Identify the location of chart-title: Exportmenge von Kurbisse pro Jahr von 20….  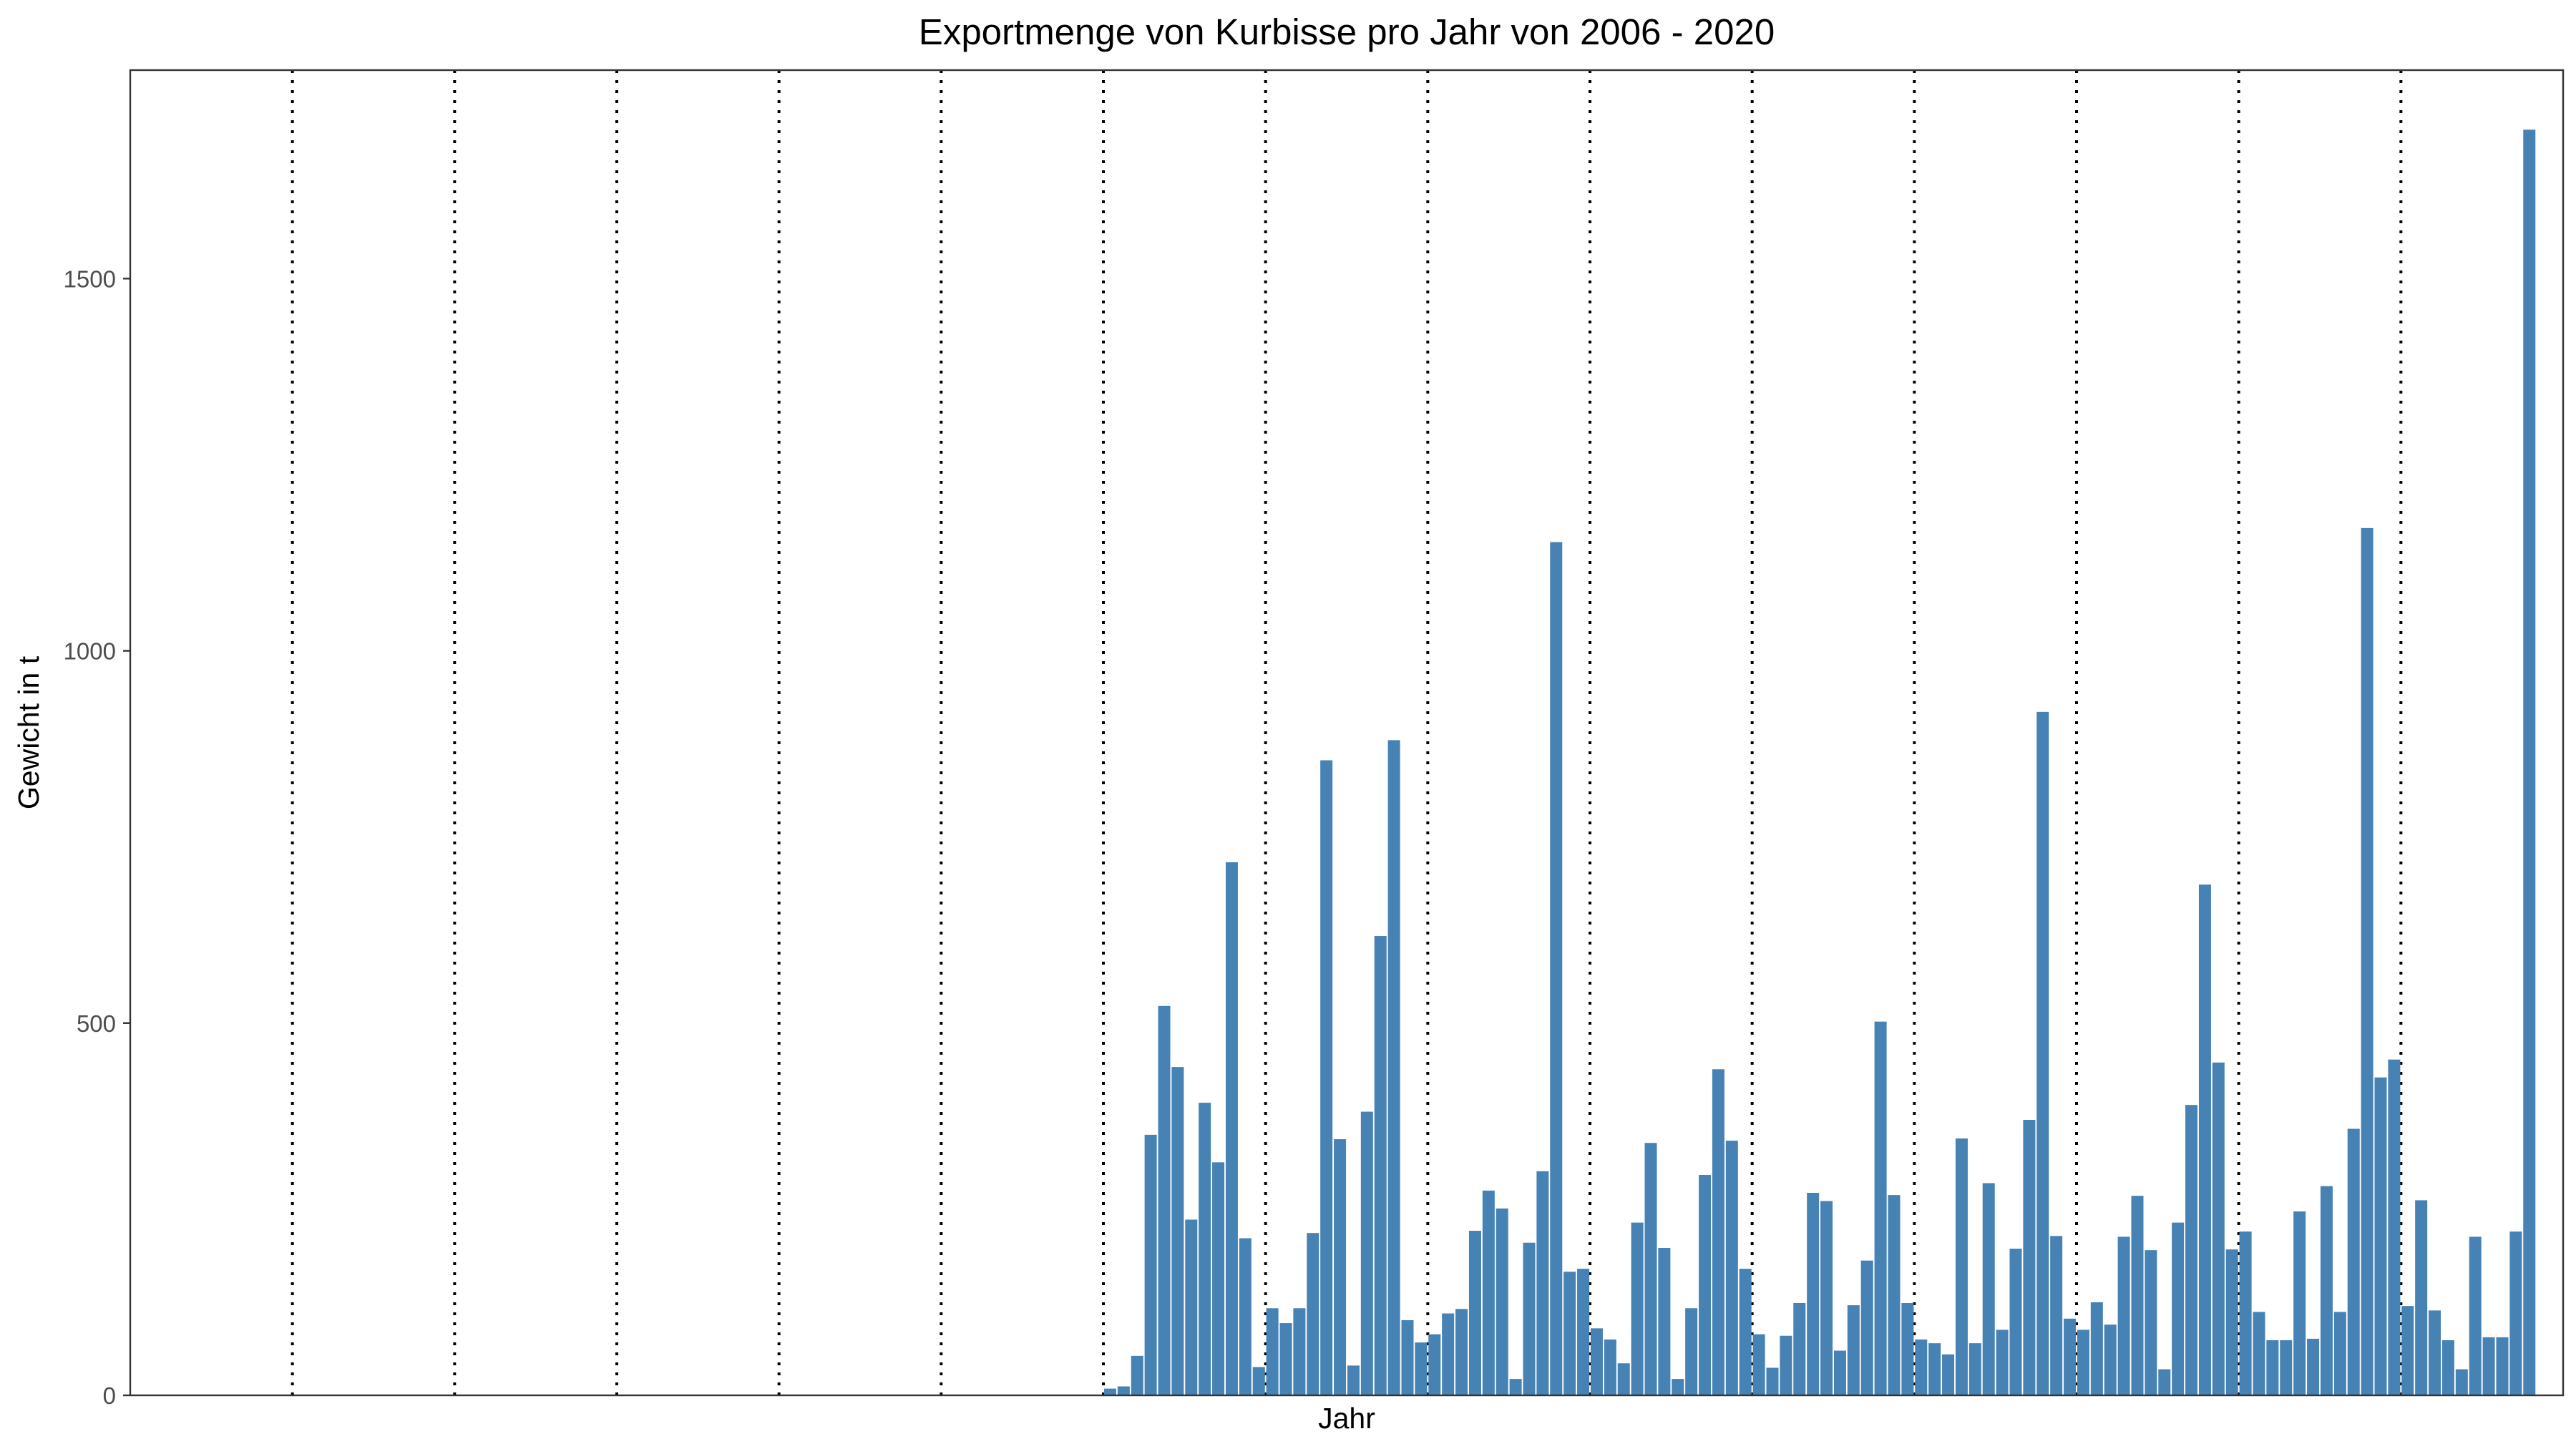
(1347, 31).